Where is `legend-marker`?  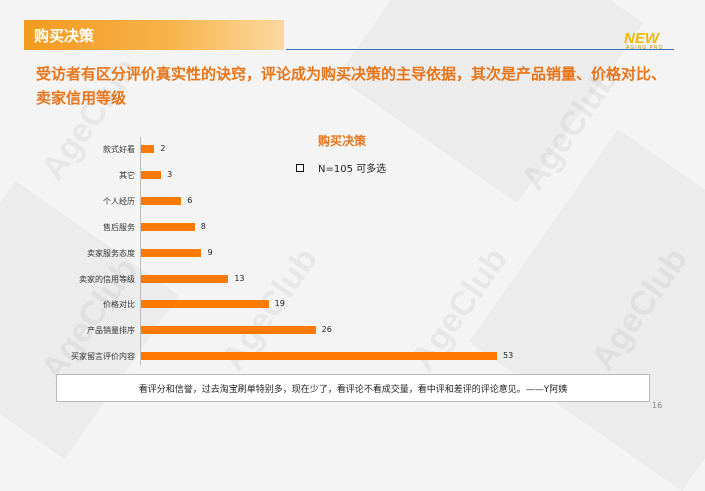 legend-marker is located at coordinates (300, 167).